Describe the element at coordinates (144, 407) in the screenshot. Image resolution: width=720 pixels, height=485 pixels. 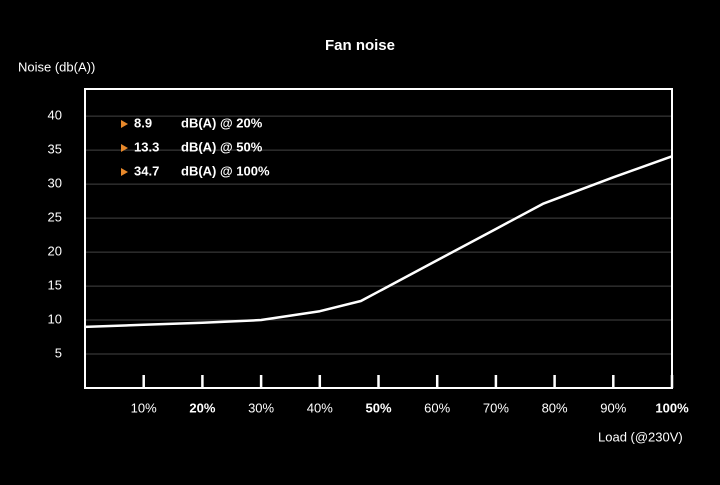
I see `x-tick-label: 10%` at that location.